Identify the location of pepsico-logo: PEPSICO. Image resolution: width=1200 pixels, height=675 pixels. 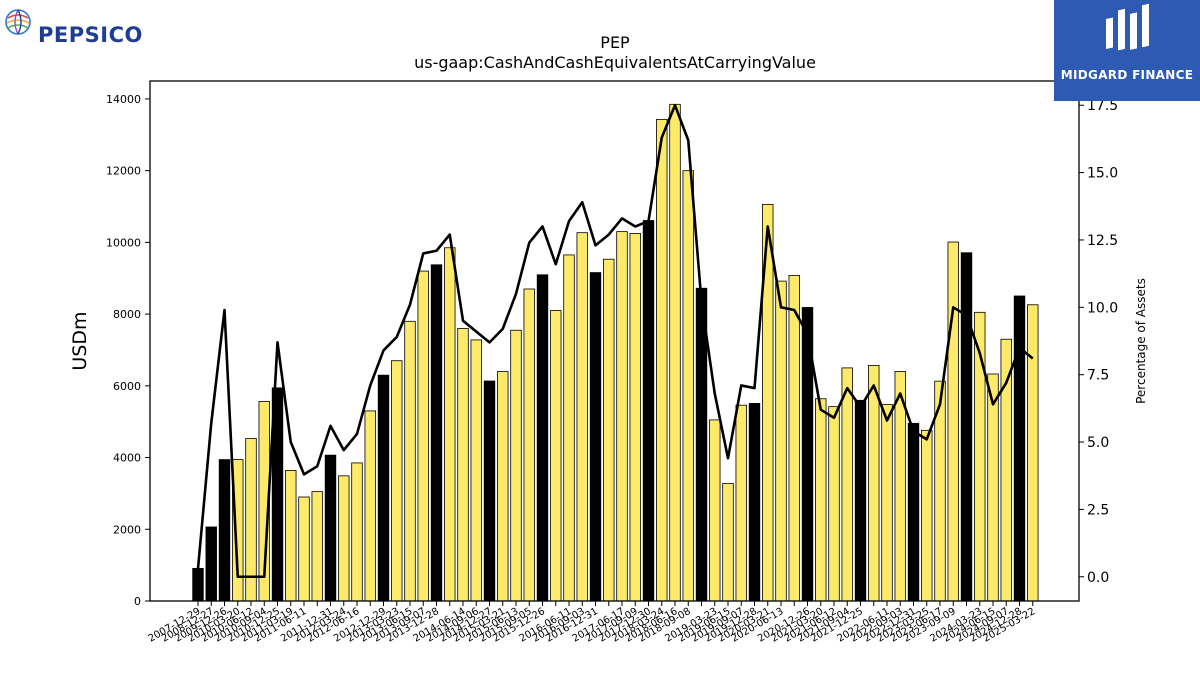
(89, 26).